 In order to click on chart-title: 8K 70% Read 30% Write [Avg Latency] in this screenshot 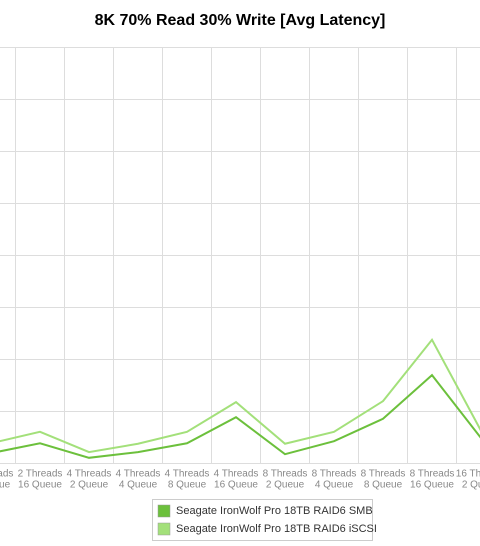, I will do `click(240, 20)`.